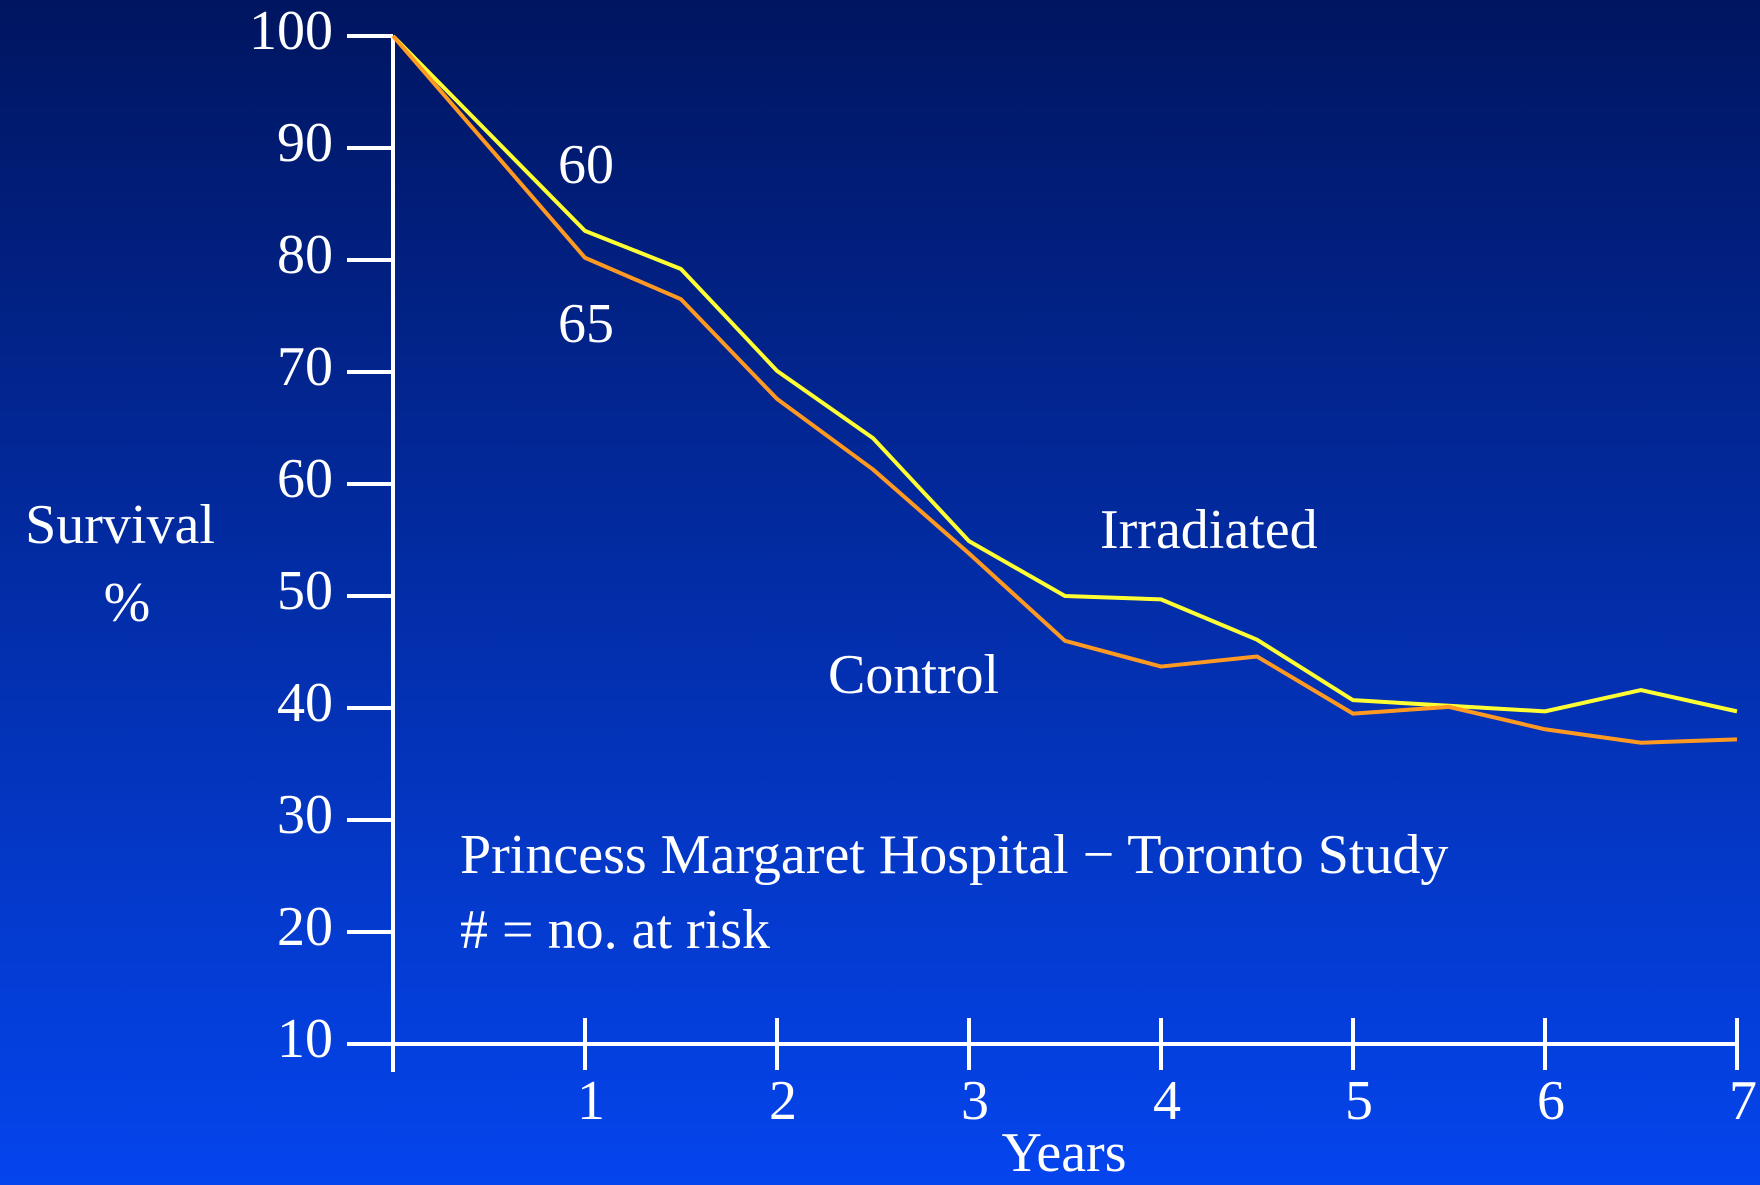 This screenshot has height=1185, width=1760. What do you see at coordinates (975, 1101) in the screenshot?
I see `x-tick-label: 3` at bounding box center [975, 1101].